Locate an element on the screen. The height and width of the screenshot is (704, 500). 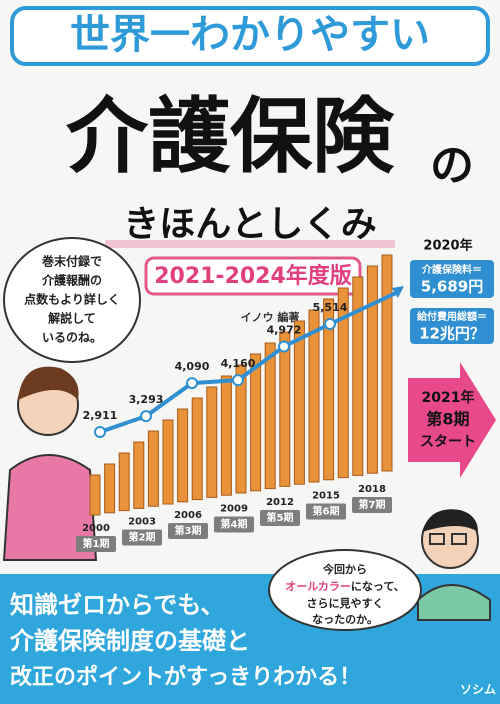
subtitle-underline is located at coordinates (250, 244).